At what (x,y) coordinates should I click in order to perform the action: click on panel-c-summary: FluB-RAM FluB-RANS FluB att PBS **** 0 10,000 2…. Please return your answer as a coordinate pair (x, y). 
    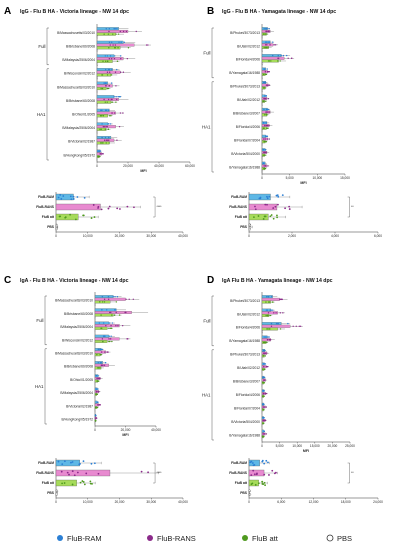
    Looking at the image, I should click on (112, 481).